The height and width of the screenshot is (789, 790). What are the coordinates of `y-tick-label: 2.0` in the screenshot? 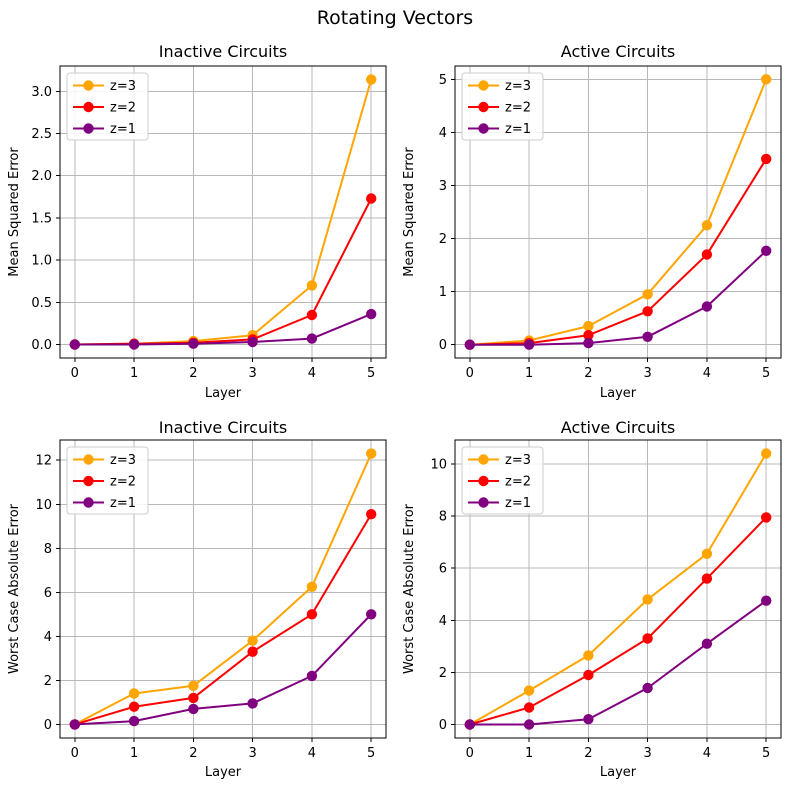 It's located at (41, 176).